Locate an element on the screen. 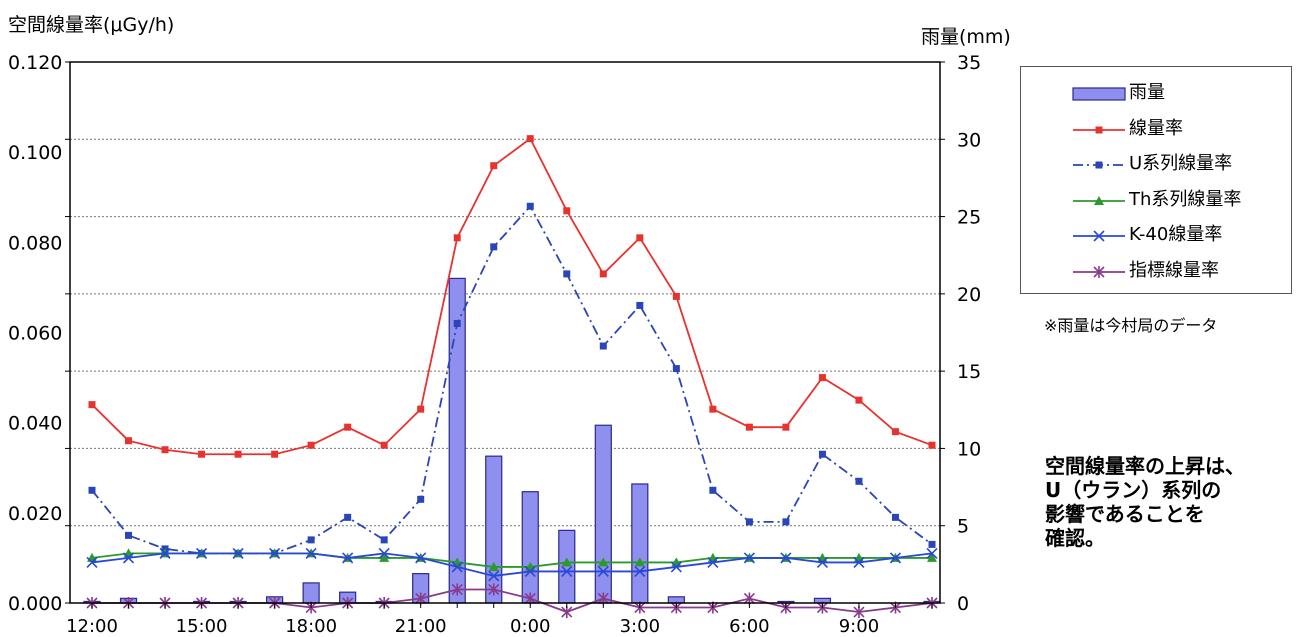 This screenshot has width=1306, height=637. x-tick-label: 18:00 is located at coordinates (311, 626).